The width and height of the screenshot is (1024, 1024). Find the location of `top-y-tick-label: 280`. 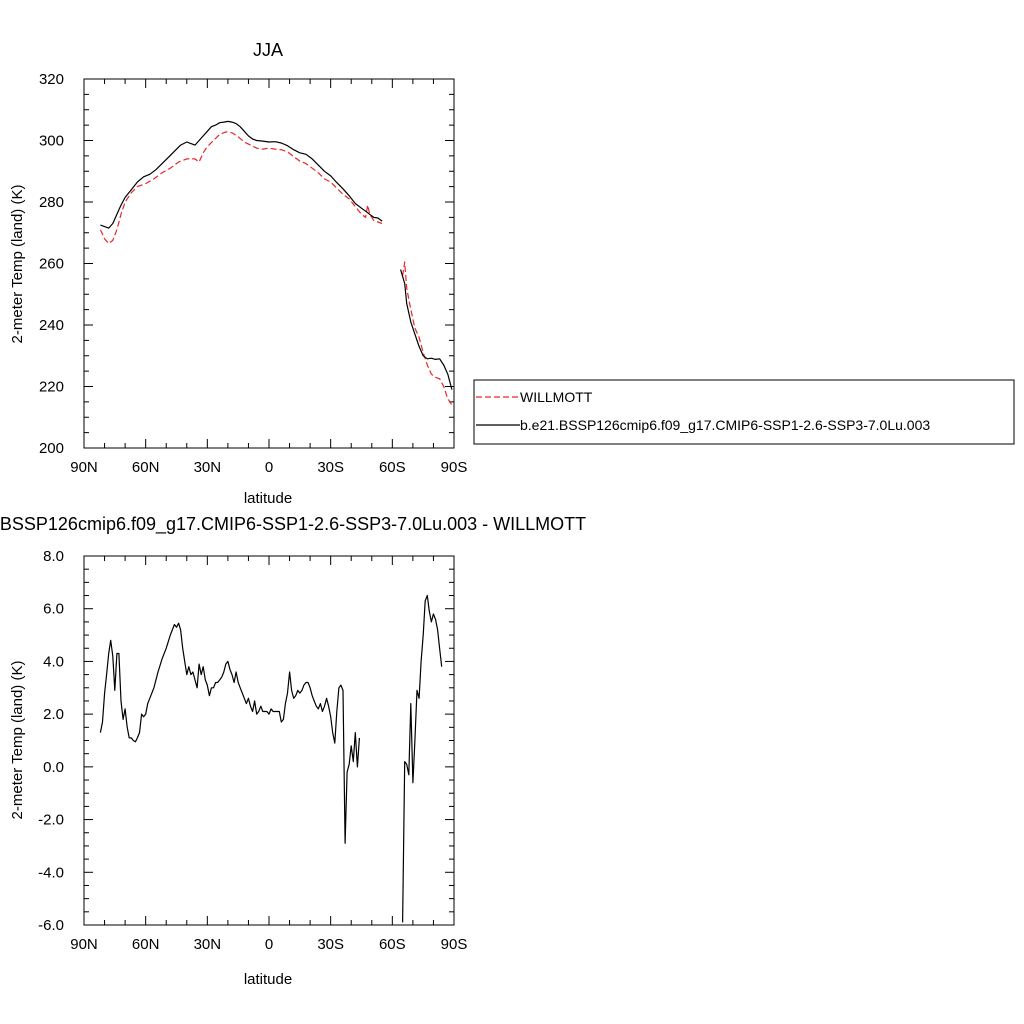

top-y-tick-label: 280 is located at coordinates (51, 202).